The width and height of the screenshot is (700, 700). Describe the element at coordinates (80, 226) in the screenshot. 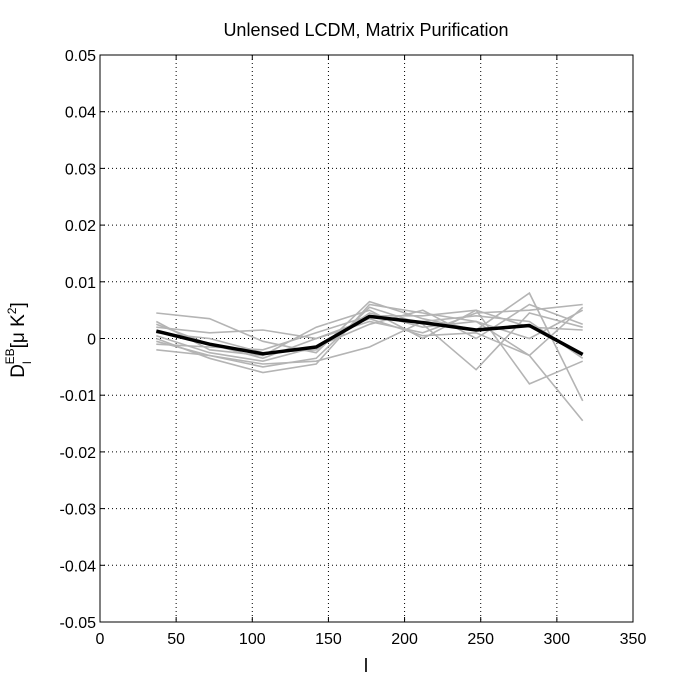

I see `y-tick-label: 0.02` at that location.